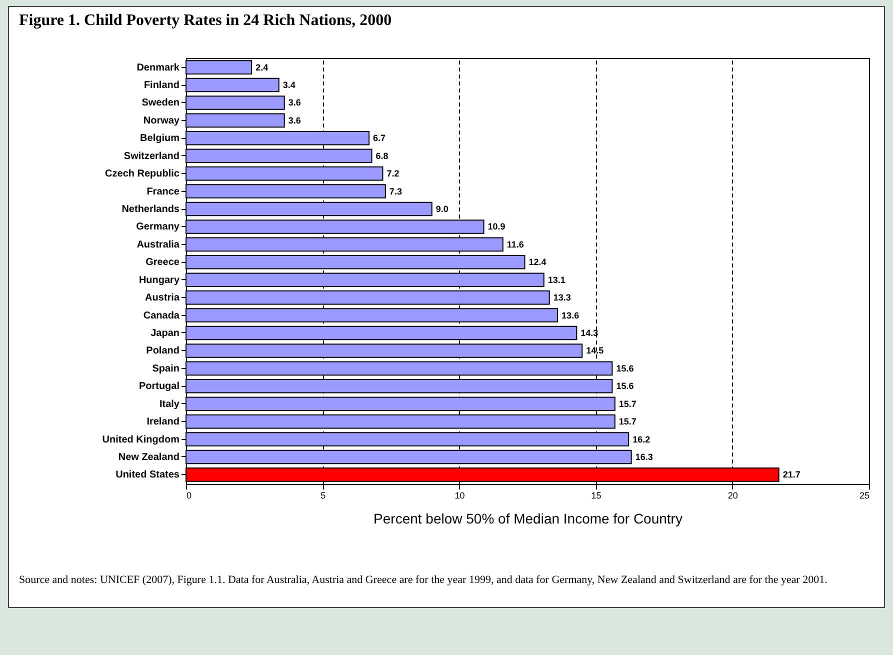 The height and width of the screenshot is (655, 893). I want to click on data-label: 16.2, so click(641, 439).